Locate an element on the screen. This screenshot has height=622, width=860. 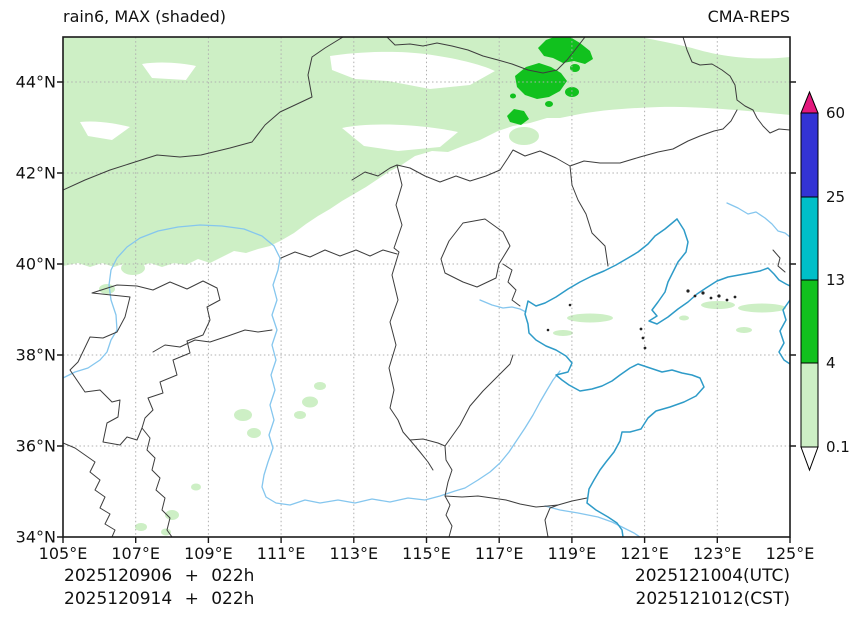
y-tick-label: 36°N is located at coordinates (35, 446).